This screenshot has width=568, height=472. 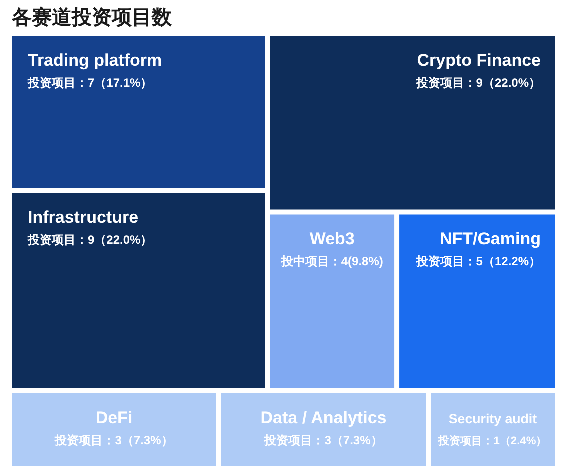 I want to click on data-label: 投资项目：5（12.2%）, so click(x=478, y=261).